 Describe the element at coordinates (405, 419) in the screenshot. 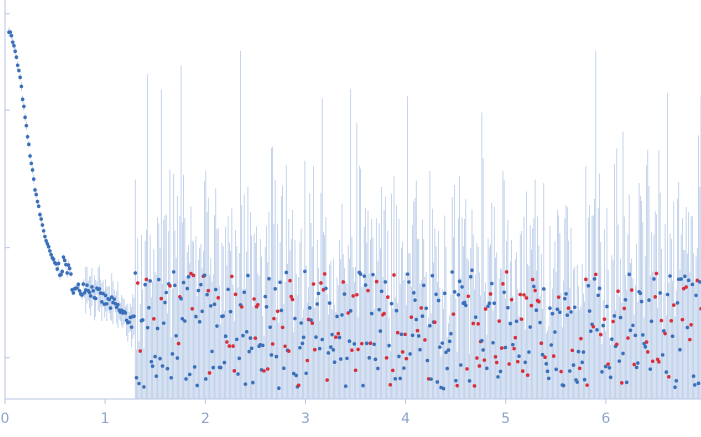

I see `x-tick-label: 4` at that location.